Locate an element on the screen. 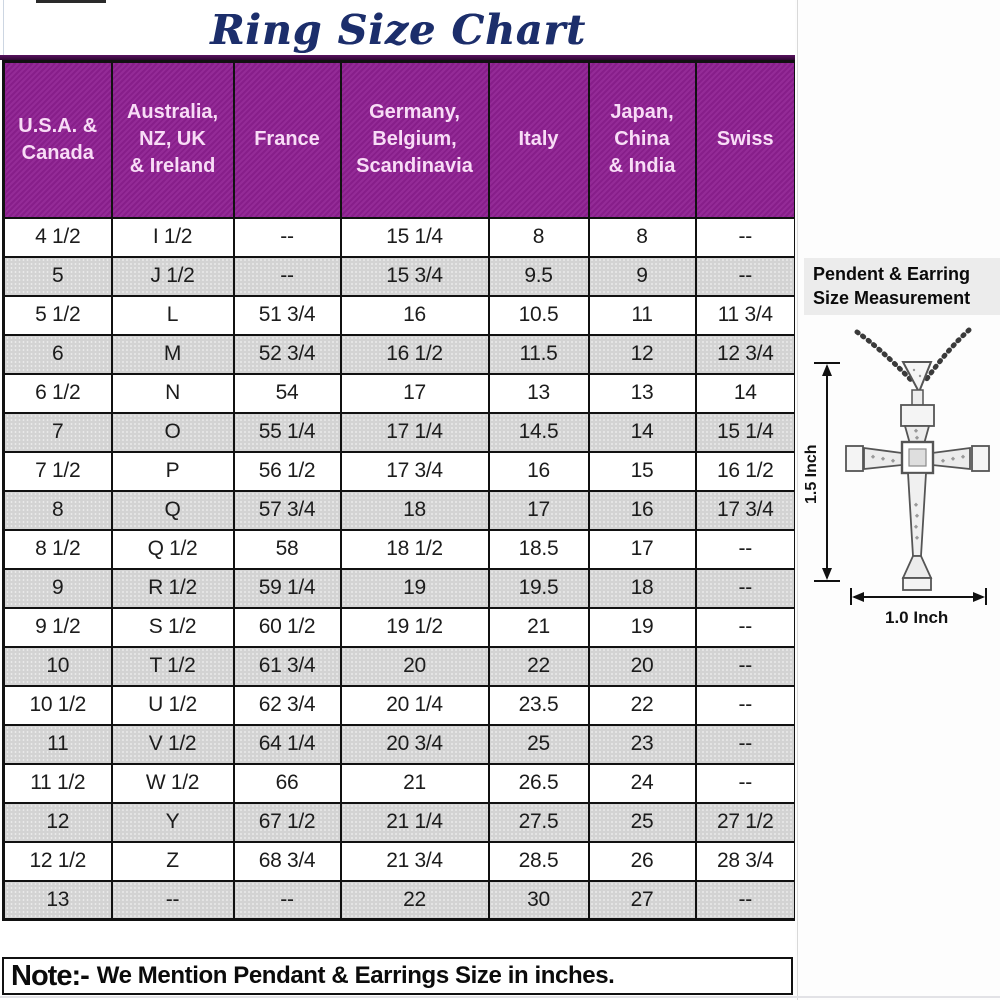 The height and width of the screenshot is (1000, 1000). table-cell: 51 3/4 is located at coordinates (287, 315).